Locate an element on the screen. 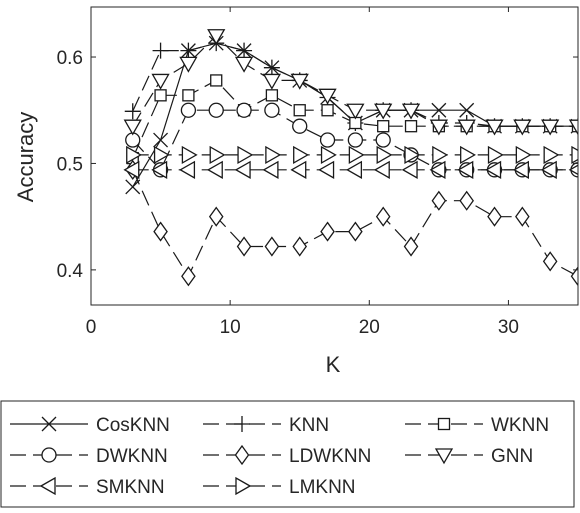 This screenshot has width=580, height=513. legend-label: DWKNN is located at coordinates (132, 456).